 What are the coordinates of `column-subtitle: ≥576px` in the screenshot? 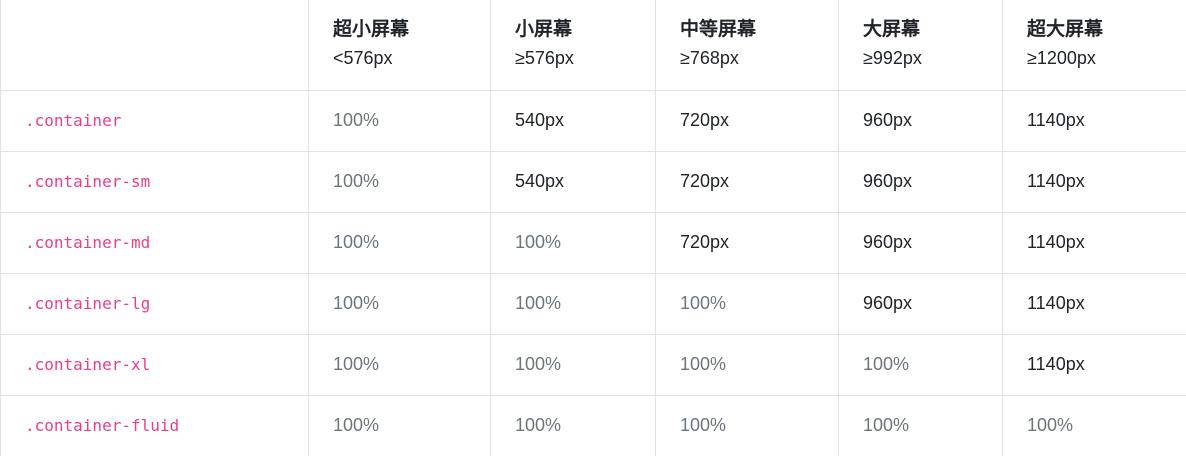 It's located at (544, 58).